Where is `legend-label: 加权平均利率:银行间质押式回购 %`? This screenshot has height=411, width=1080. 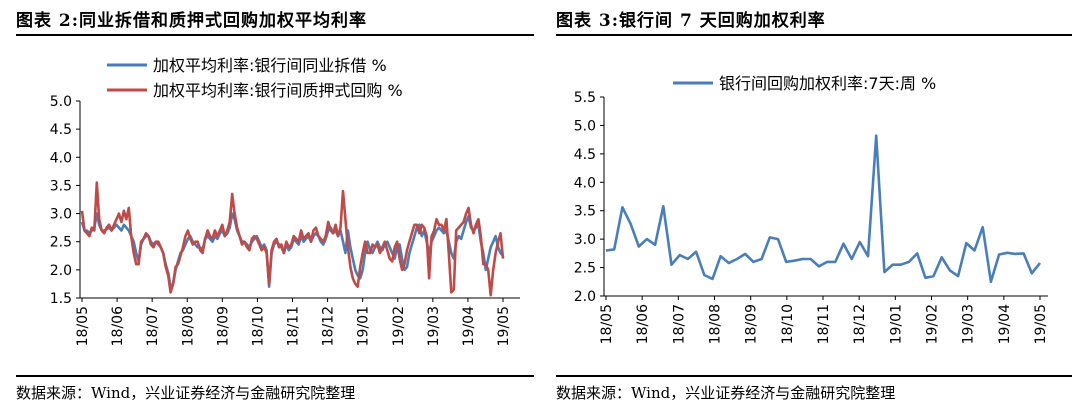 legend-label: 加权平均利率:银行间质押式回购 % is located at coordinates (278, 90).